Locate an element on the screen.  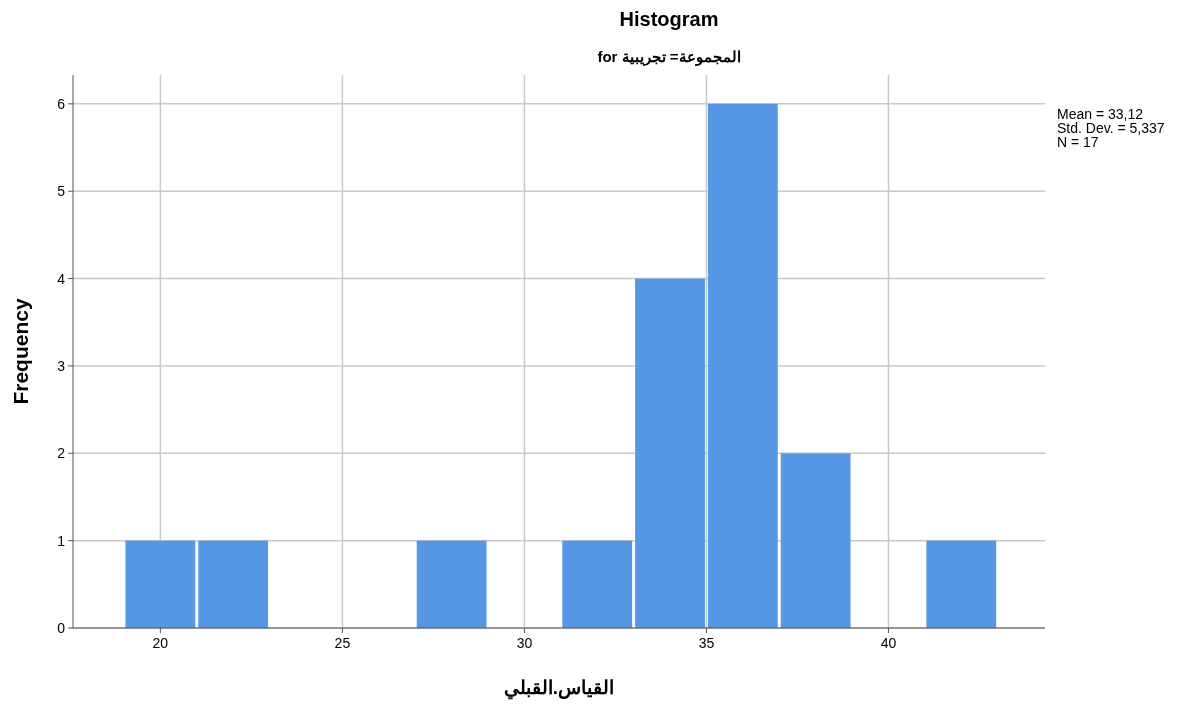
x-tick-label: 30 is located at coordinates (524, 643).